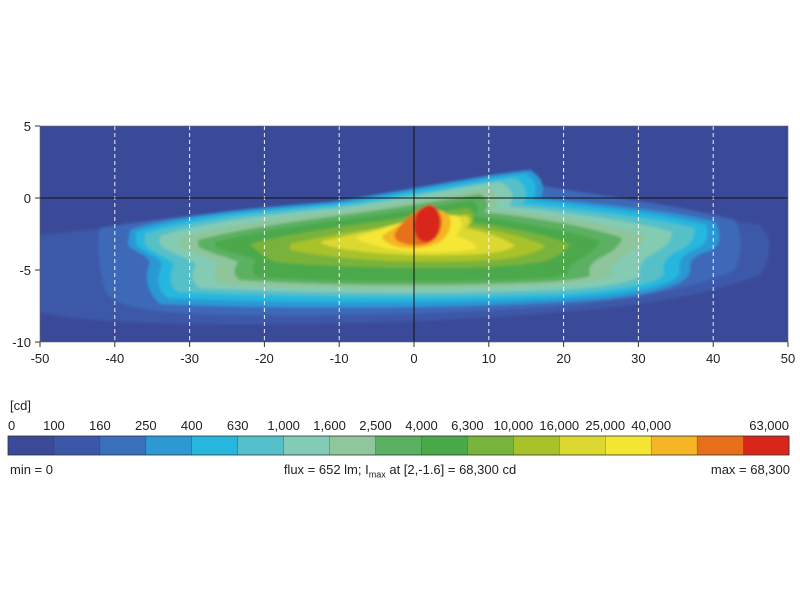 This screenshot has height=600, width=800. What do you see at coordinates (489, 358) in the screenshot?
I see `x-tick-label: 10` at bounding box center [489, 358].